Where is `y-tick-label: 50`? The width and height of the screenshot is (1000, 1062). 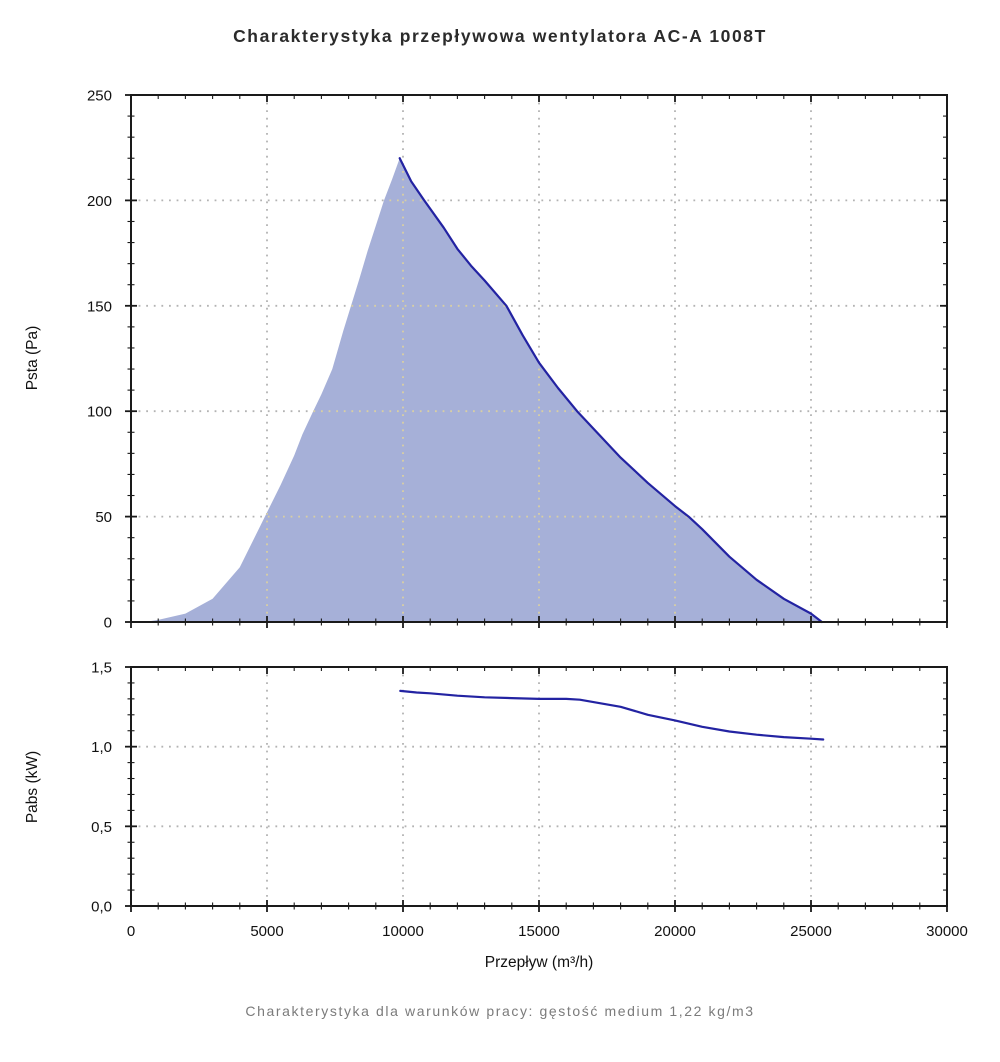
y-tick-label: 50 is located at coordinates (103, 517).